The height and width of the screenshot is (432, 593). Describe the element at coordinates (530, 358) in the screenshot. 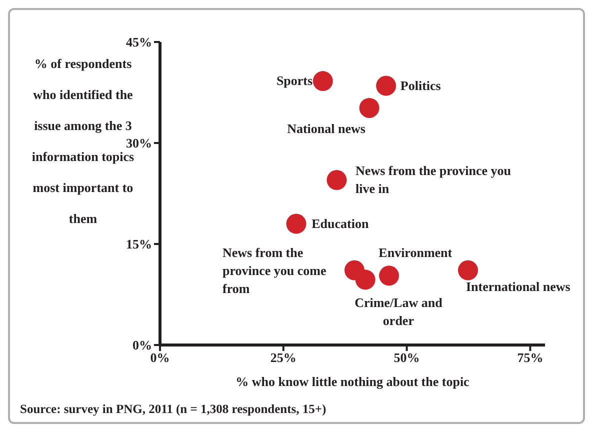

I see `x-tick-label: 75%` at that location.